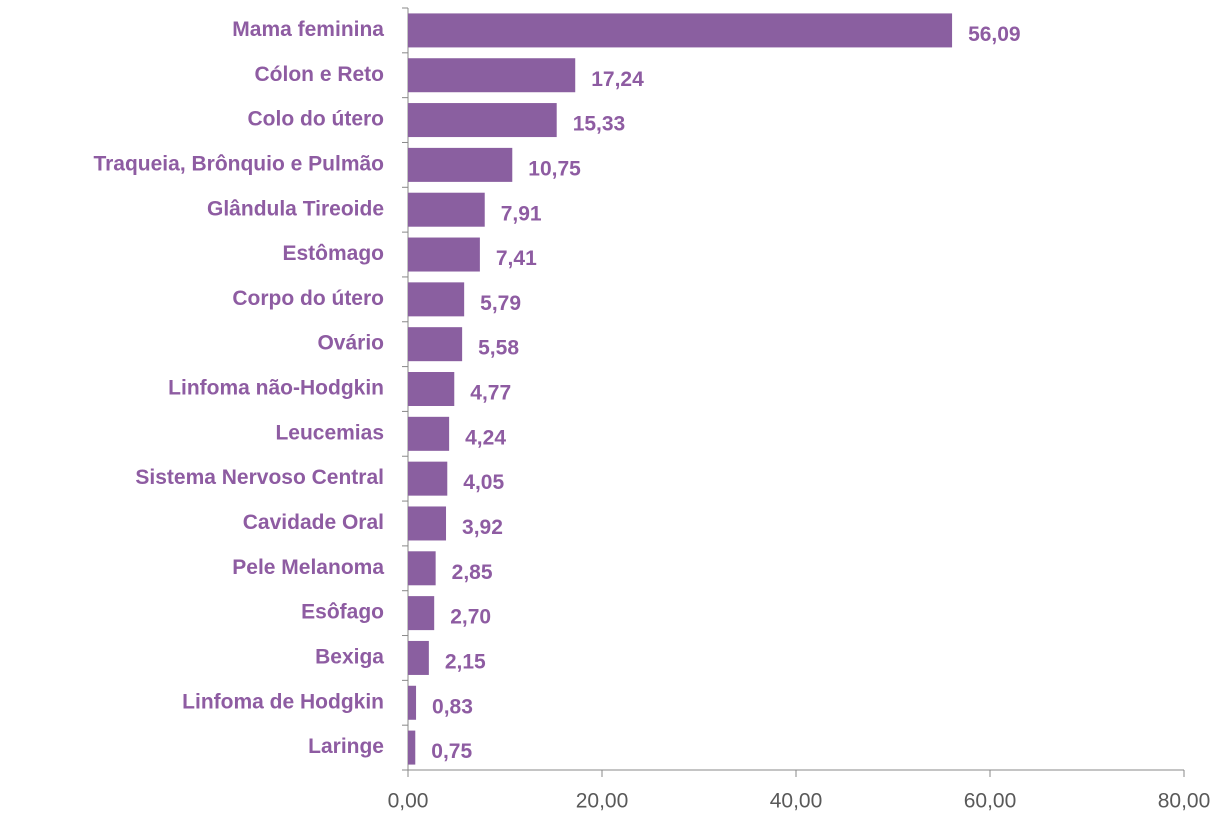 Image resolution: width=1219 pixels, height=817 pixels. I want to click on value-label: 5,79, so click(500, 303).